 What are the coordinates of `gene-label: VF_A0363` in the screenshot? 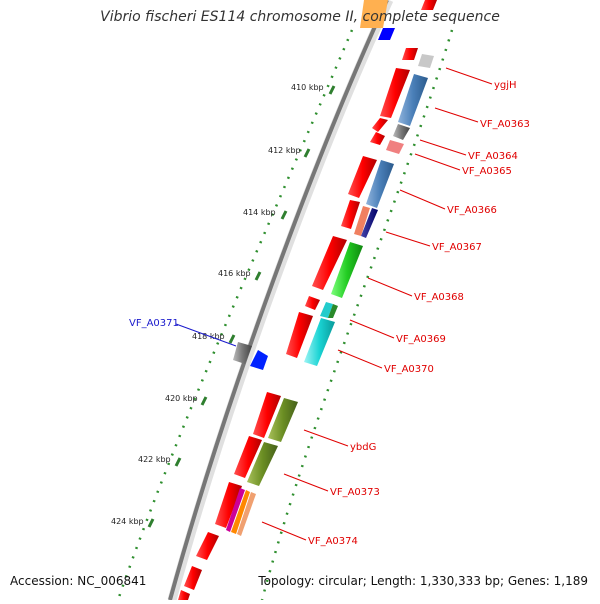 It's located at (505, 124).